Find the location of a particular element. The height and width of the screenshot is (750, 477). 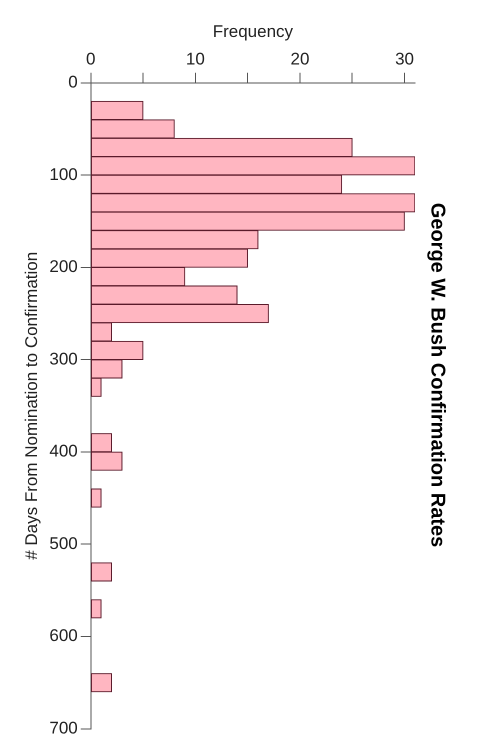

y-tick-label: 400 is located at coordinates (63, 451).